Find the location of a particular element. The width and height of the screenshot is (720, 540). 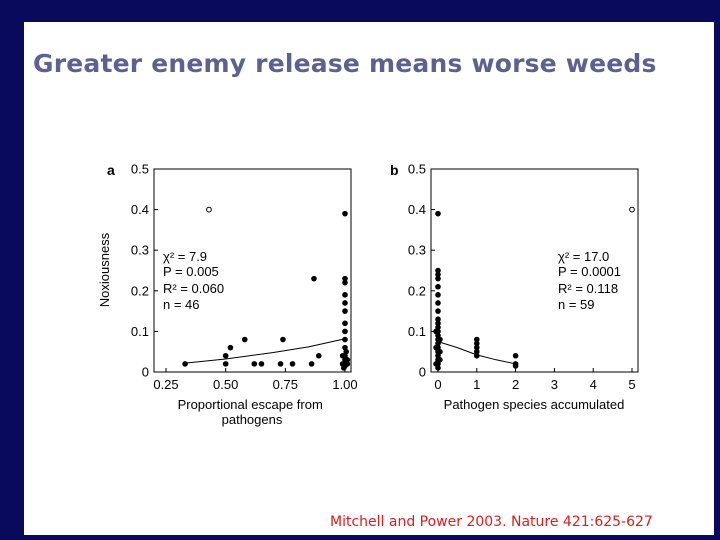

panel-label: a is located at coordinates (111, 170).